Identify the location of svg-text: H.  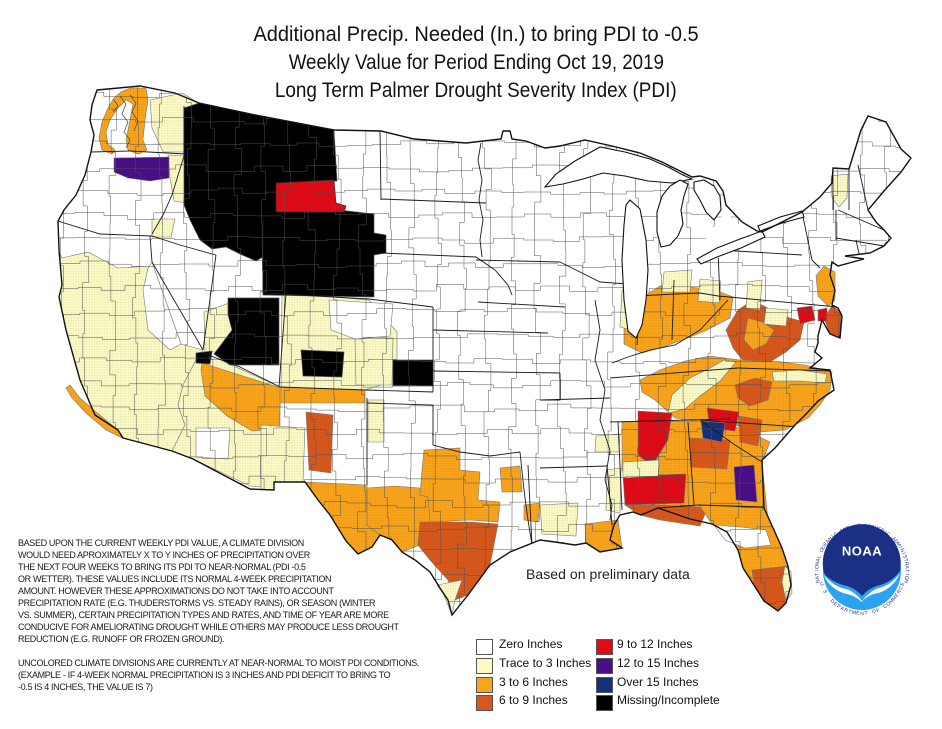
(876, 528).